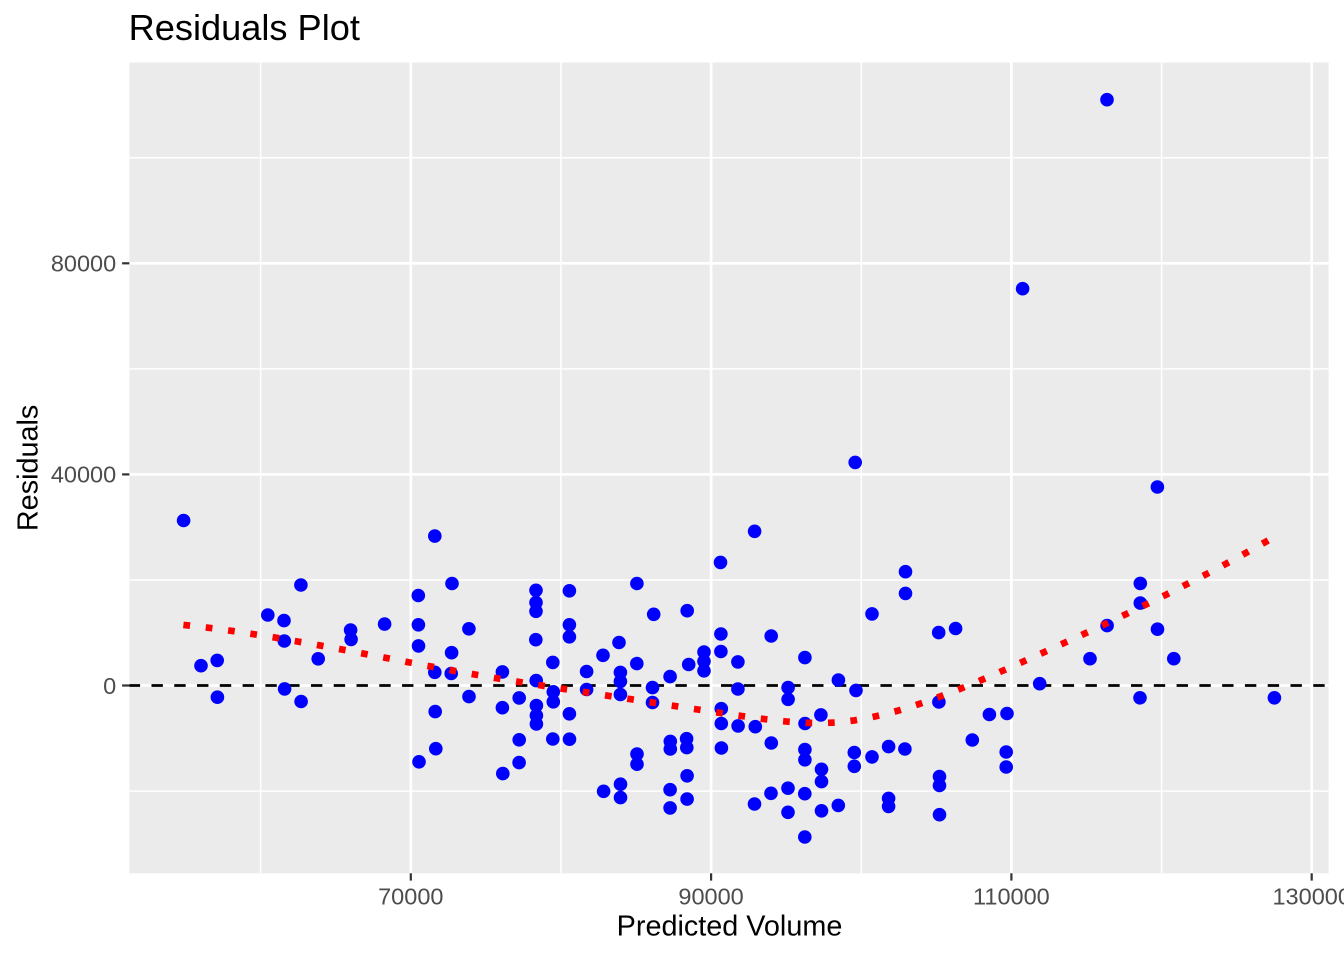 This screenshot has height=960, width=1344. Describe the element at coordinates (83, 475) in the screenshot. I see `svg-text: 40000` at that location.